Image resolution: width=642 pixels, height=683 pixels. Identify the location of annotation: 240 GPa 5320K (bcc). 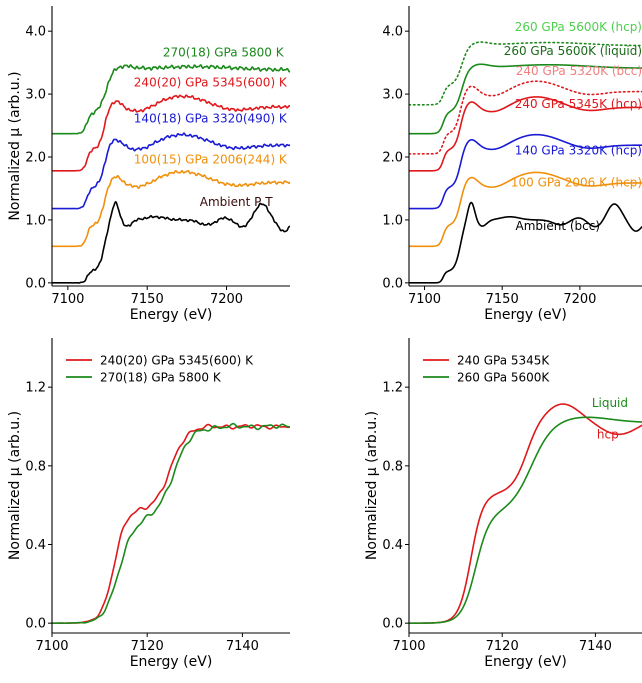
(579, 71).